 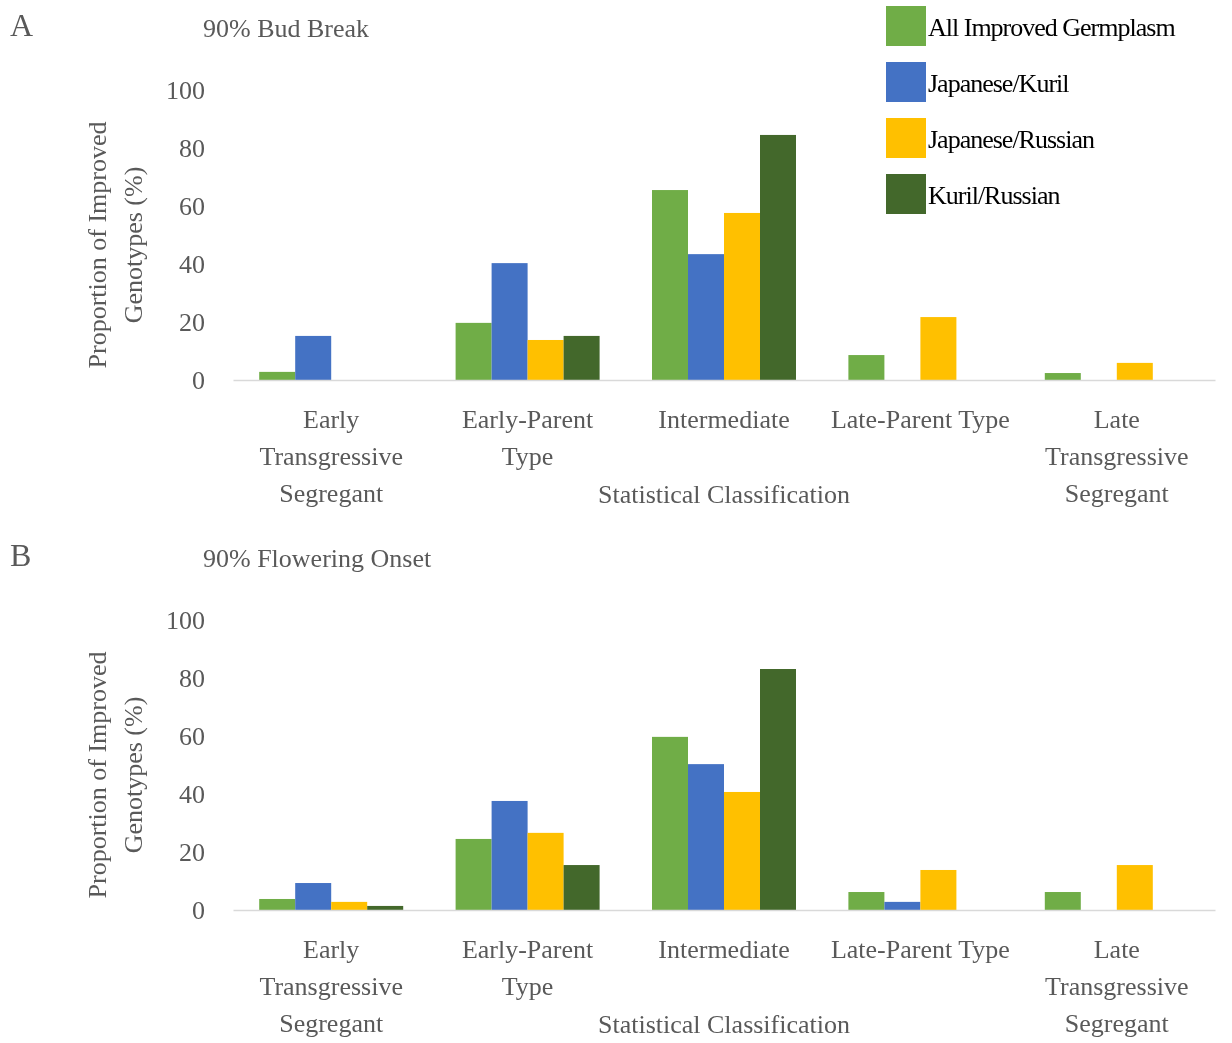 I want to click on legend-label: Japanese/Russian, so click(x=1011, y=139).